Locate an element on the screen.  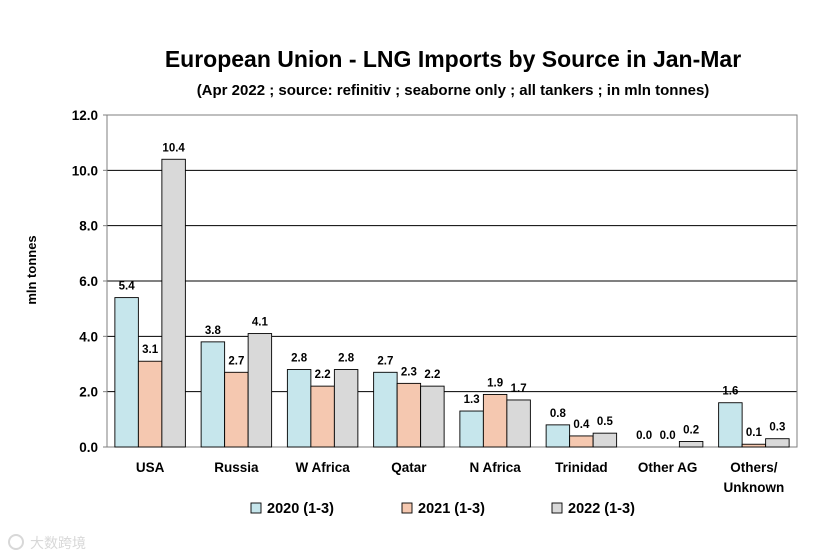
legend-label: 2022 (1-3) is located at coordinates (601, 509).